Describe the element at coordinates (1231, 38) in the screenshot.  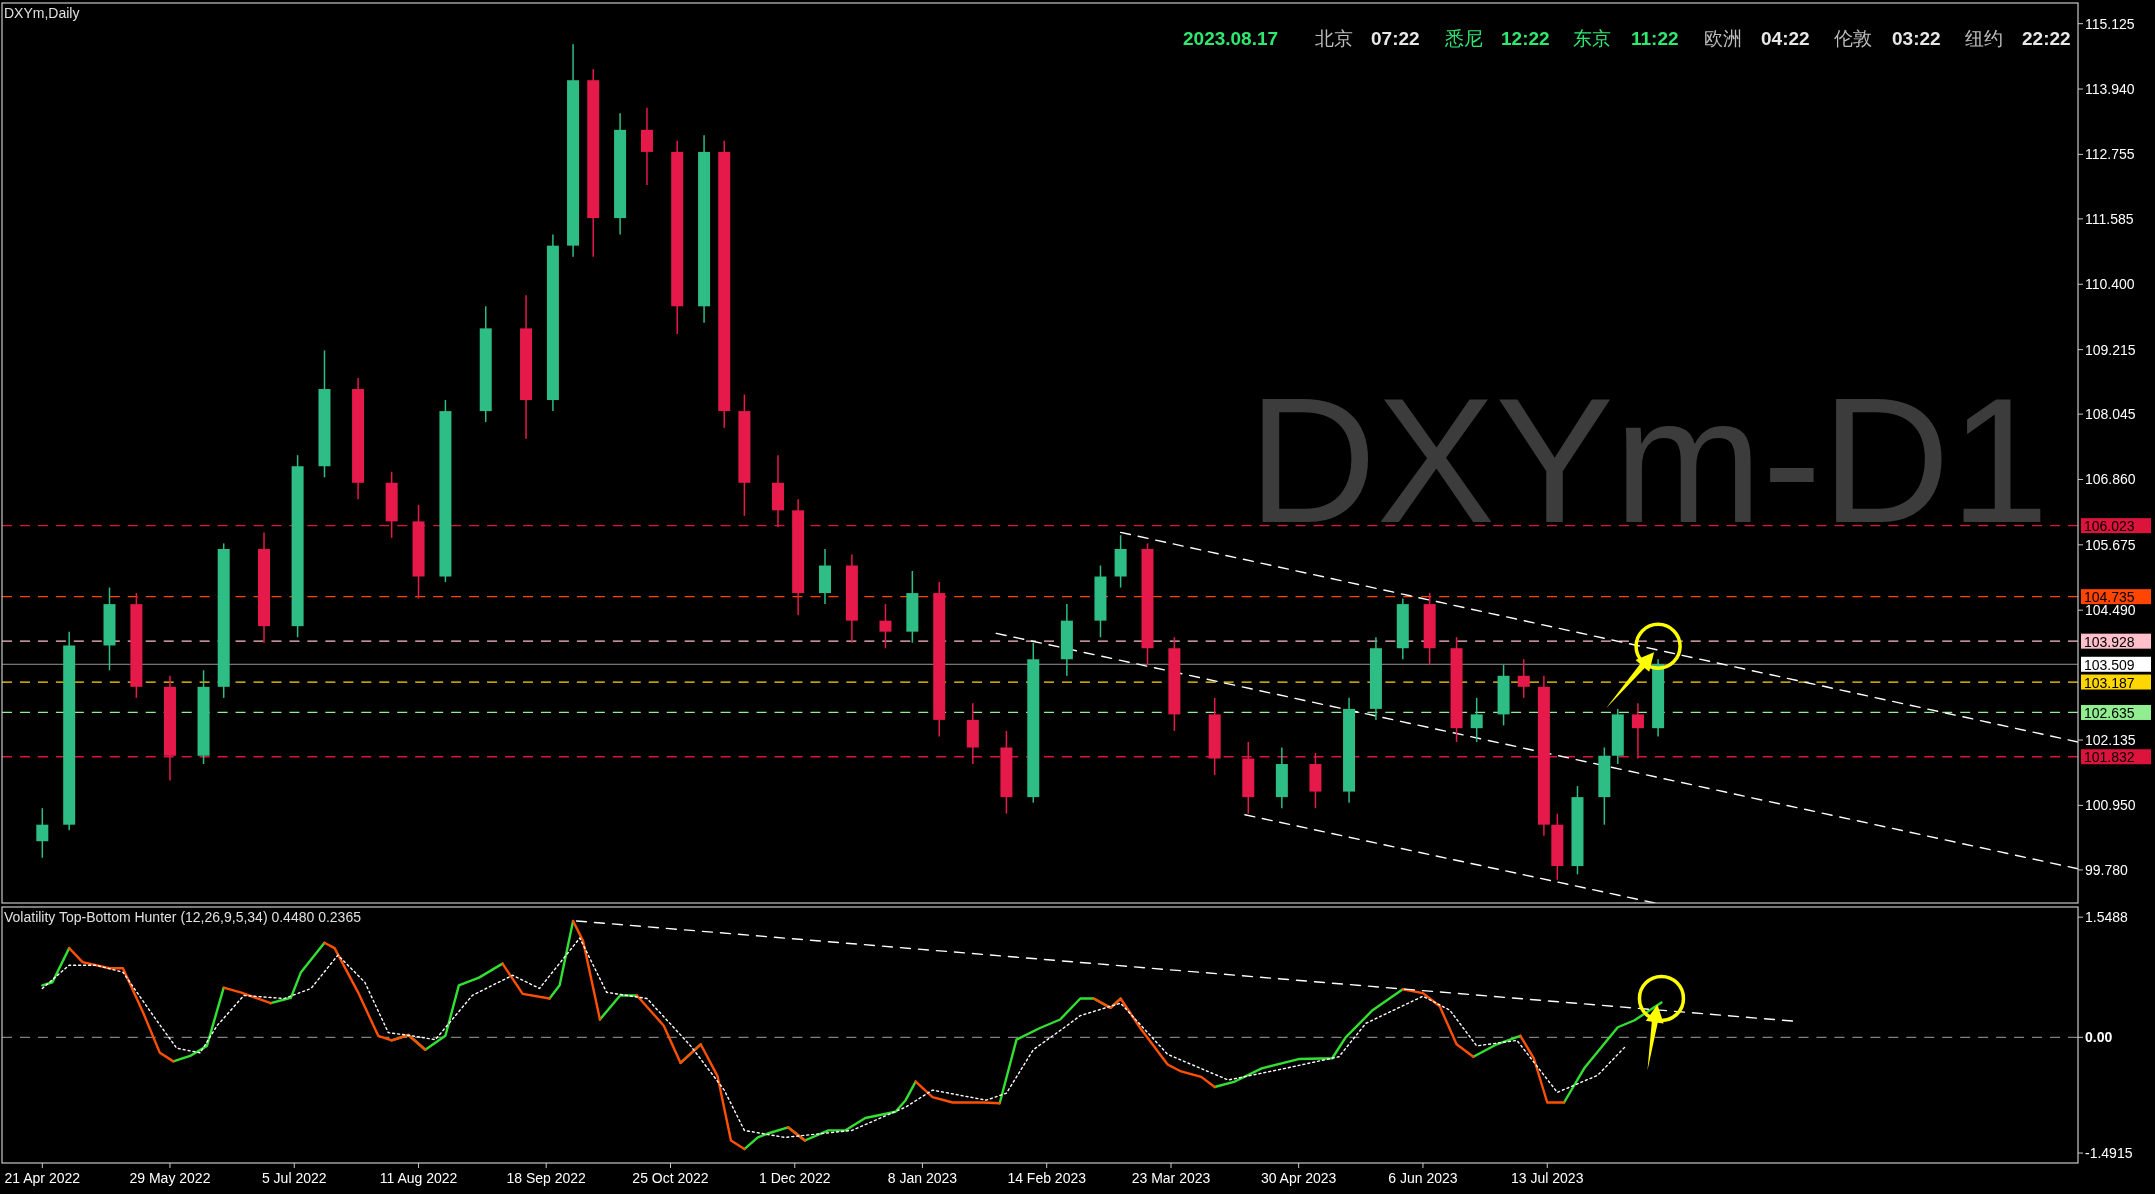
I see `annotation: 2023.08.17` at that location.